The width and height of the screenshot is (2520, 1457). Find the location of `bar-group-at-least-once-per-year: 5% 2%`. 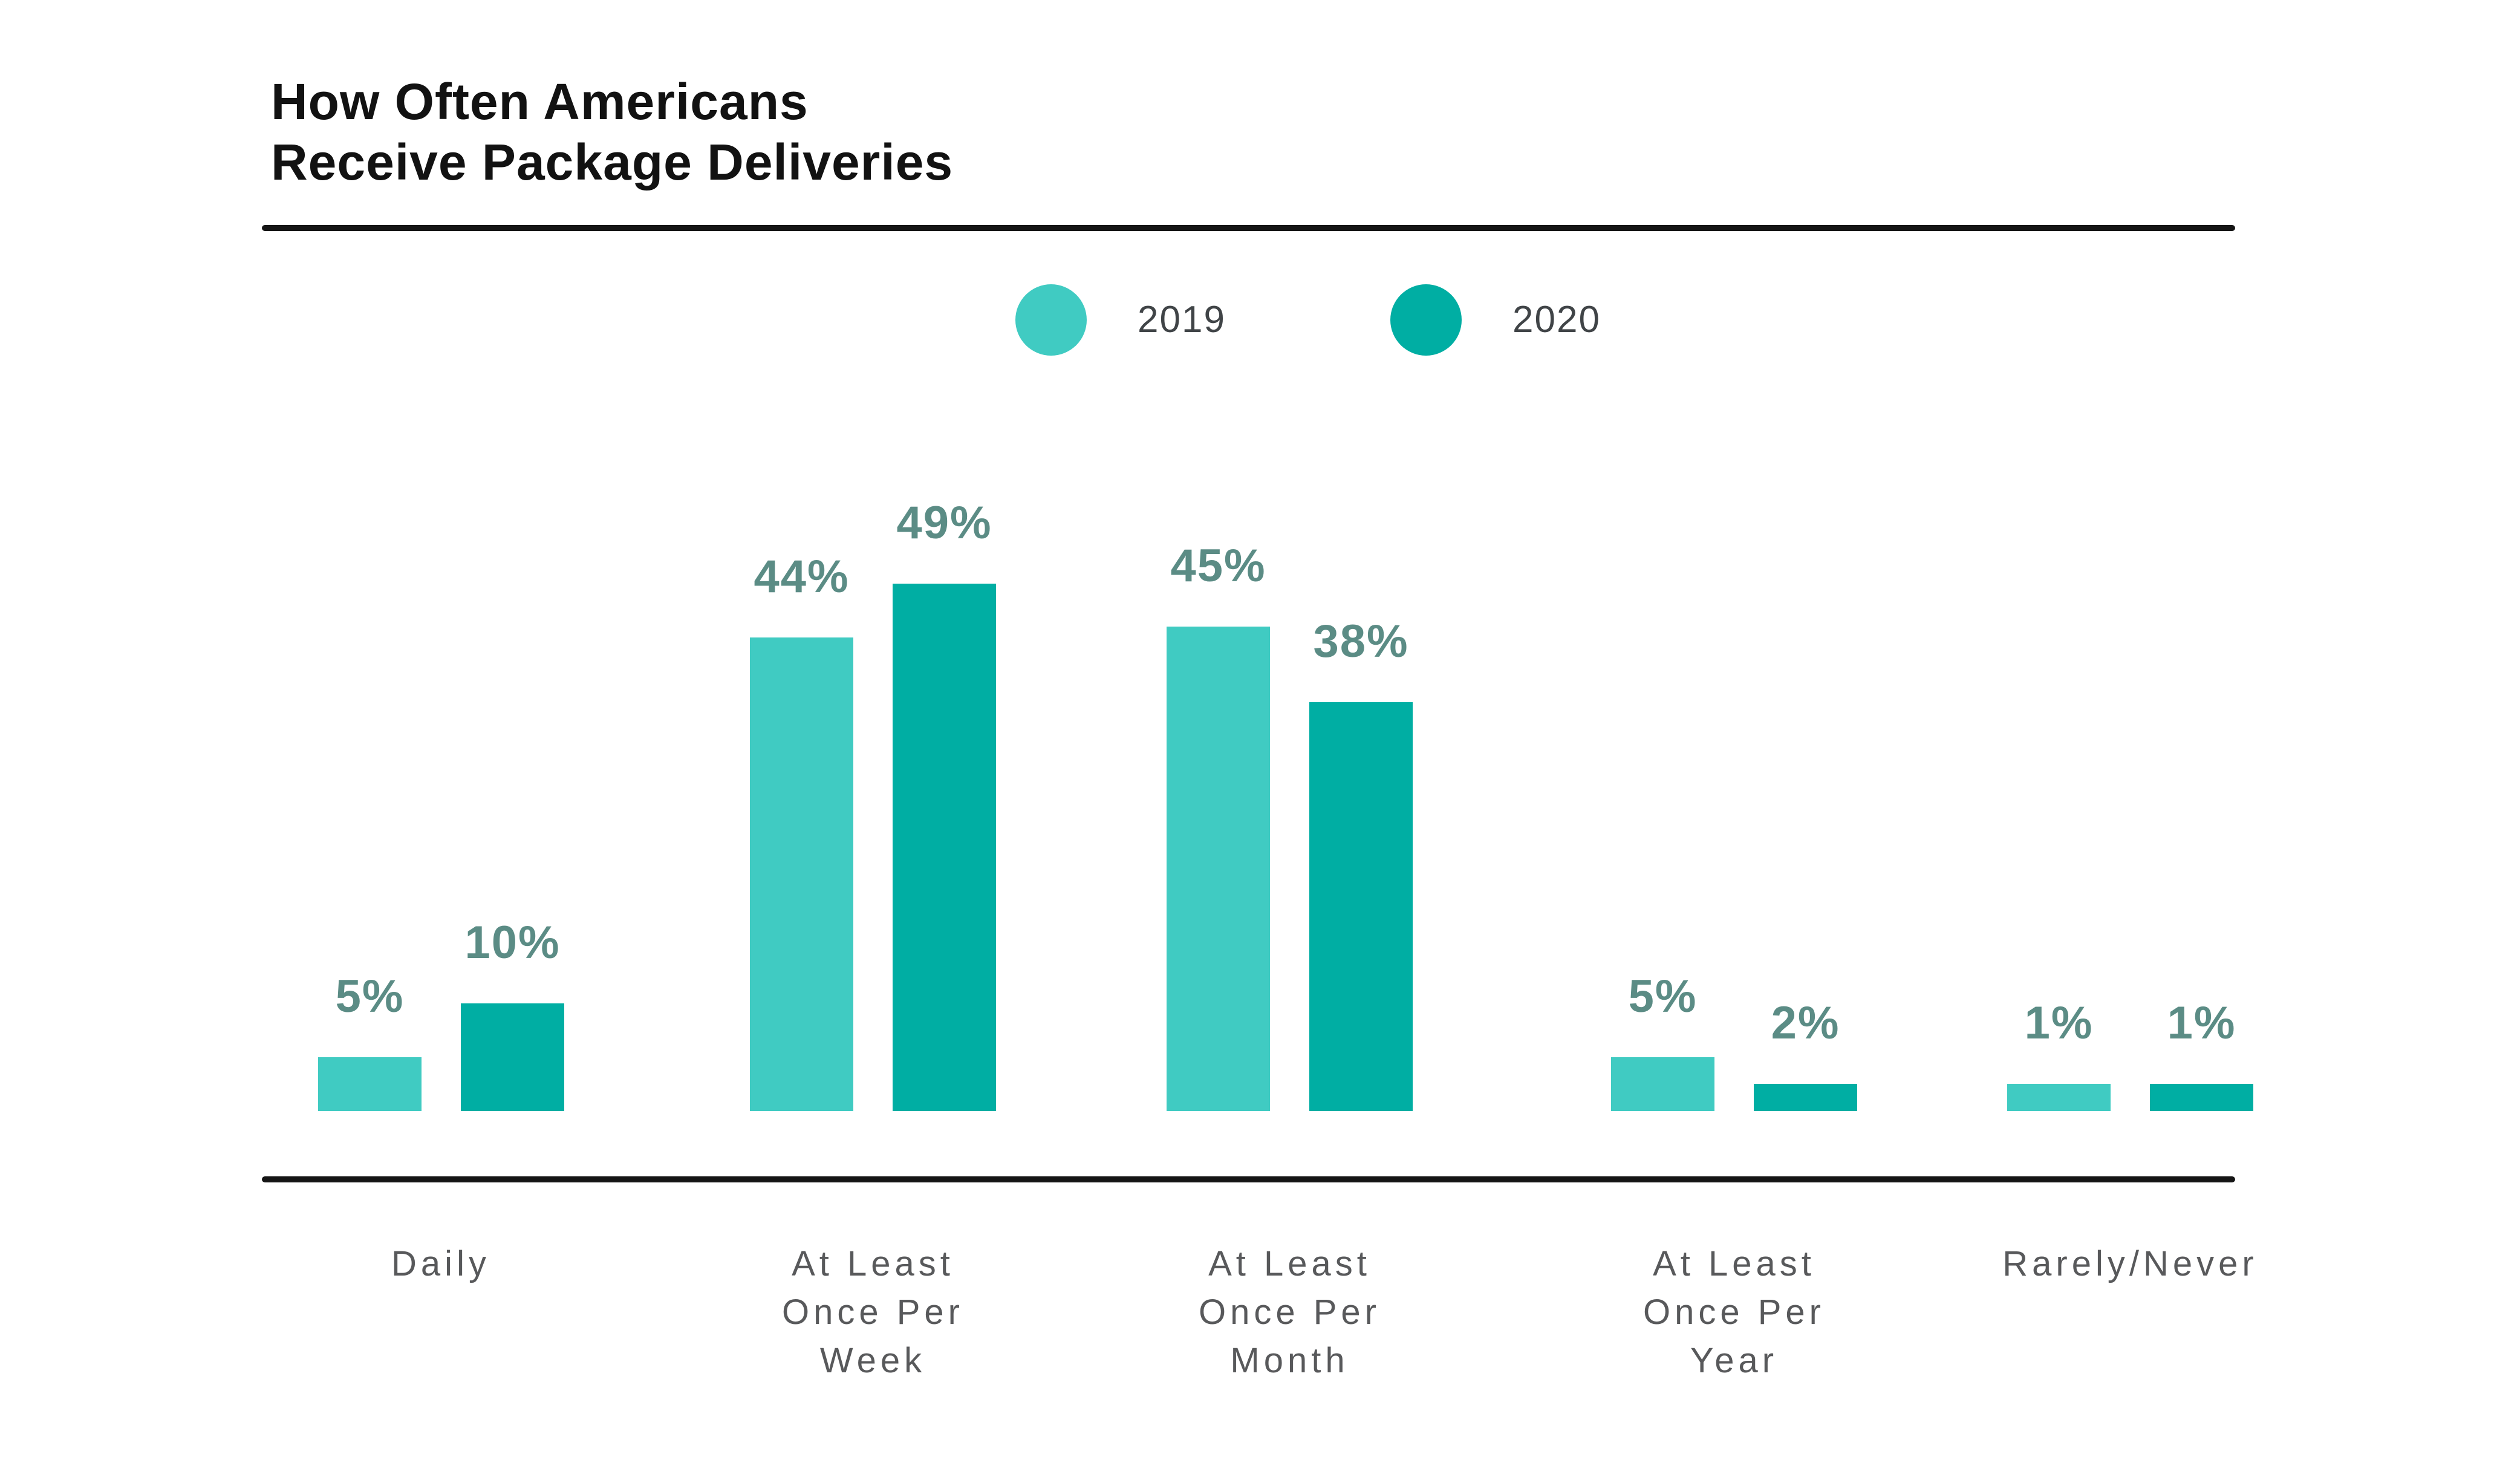

bar-group-at-least-once-per-year: 5% 2% is located at coordinates (1734, 1043).